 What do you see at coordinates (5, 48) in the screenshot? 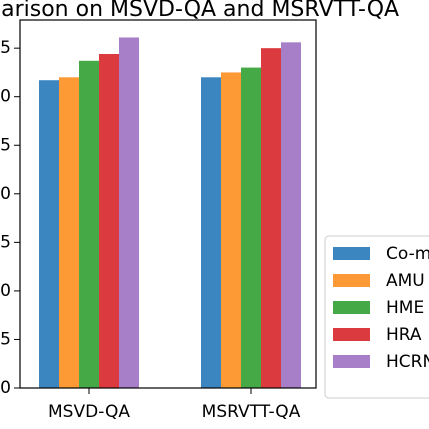
I see `y-tick-label: 35` at bounding box center [5, 48].